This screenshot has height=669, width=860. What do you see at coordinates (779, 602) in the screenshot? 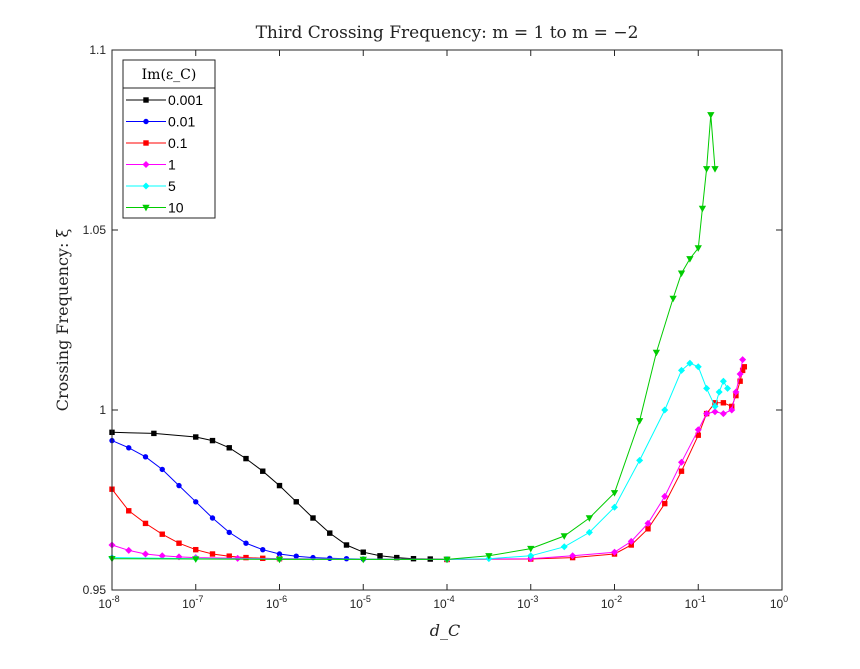
I see `x-tick-label: 10⁰` at bounding box center [779, 602].